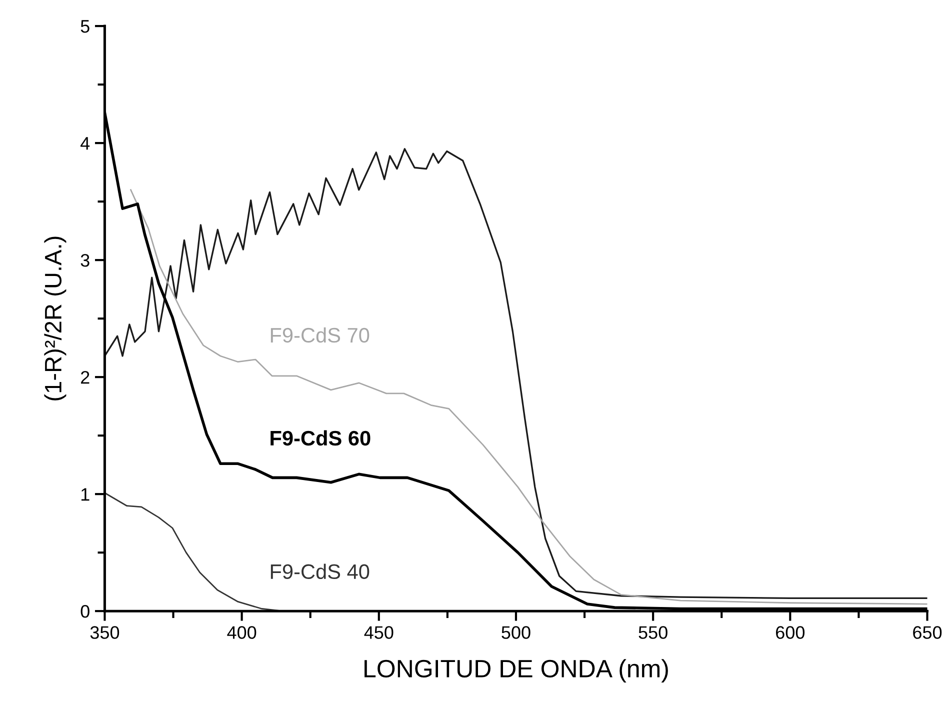 Image resolution: width=952 pixels, height=704 pixels. I want to click on x-tick-label: 550, so click(653, 632).